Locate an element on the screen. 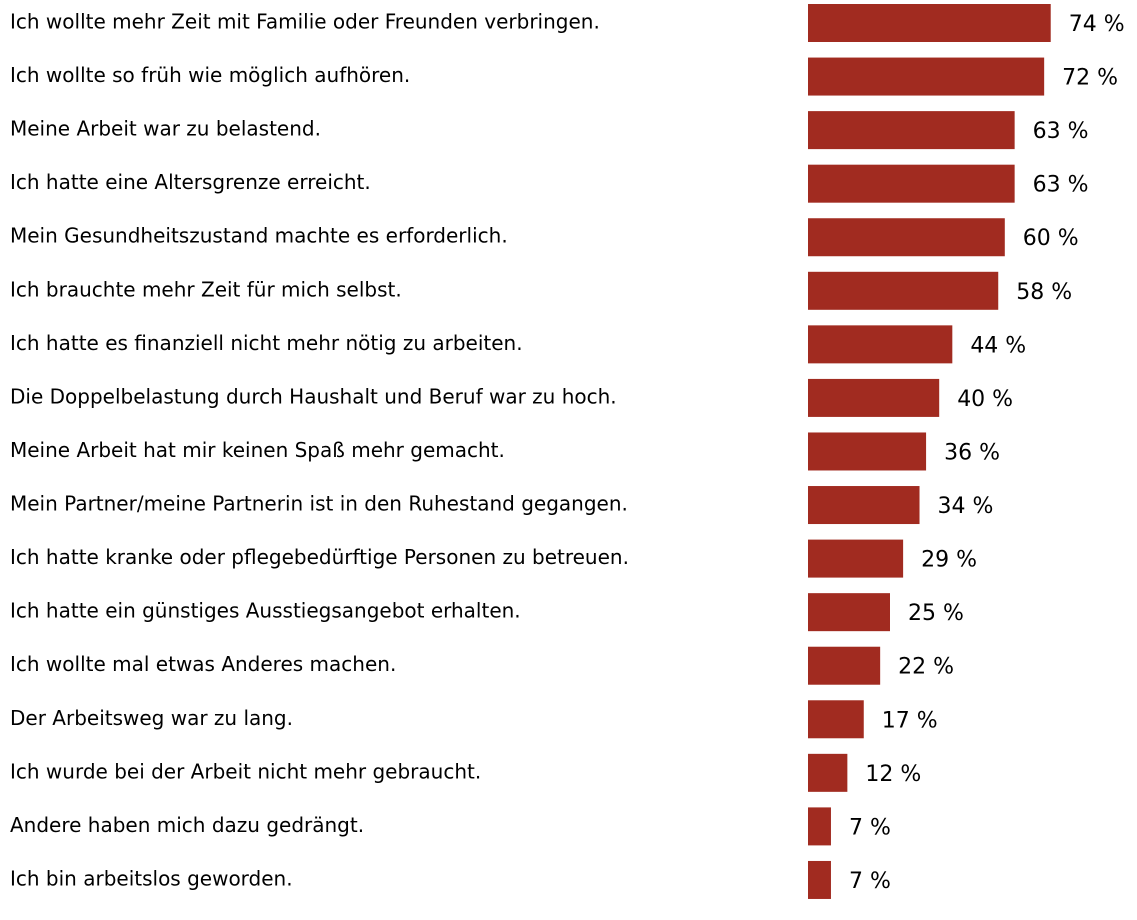 The width and height of the screenshot is (1137, 920). value-label: 36 % is located at coordinates (972, 452).